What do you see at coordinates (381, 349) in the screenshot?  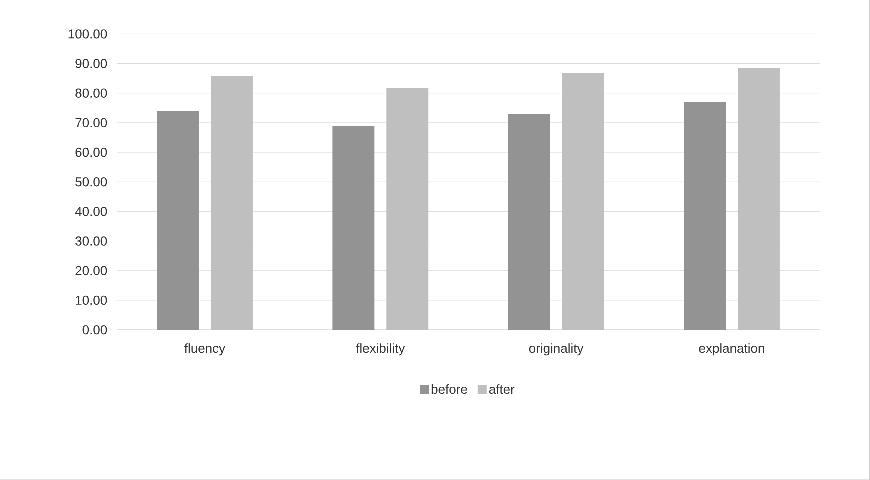 I see `x-tick-label: flexibility` at bounding box center [381, 349].